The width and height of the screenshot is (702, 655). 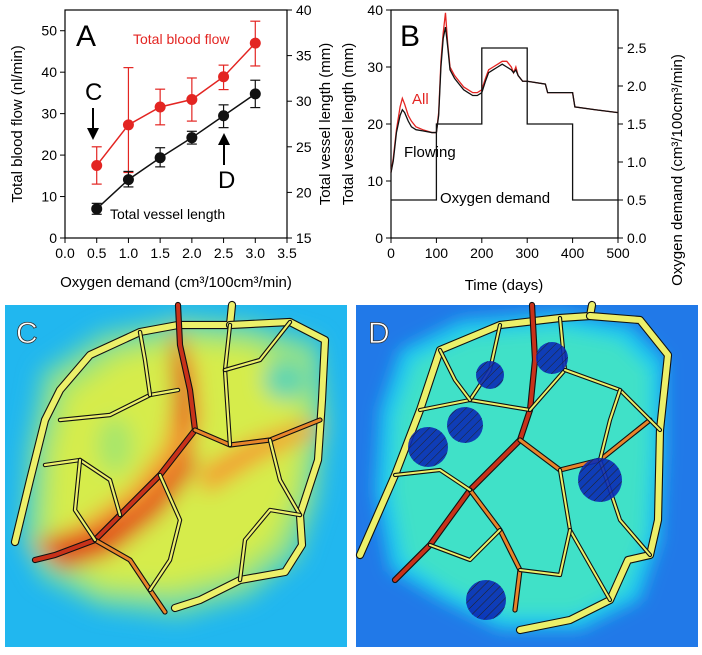 What do you see at coordinates (176, 151) in the screenshot?
I see `series-line-length` at bounding box center [176, 151].